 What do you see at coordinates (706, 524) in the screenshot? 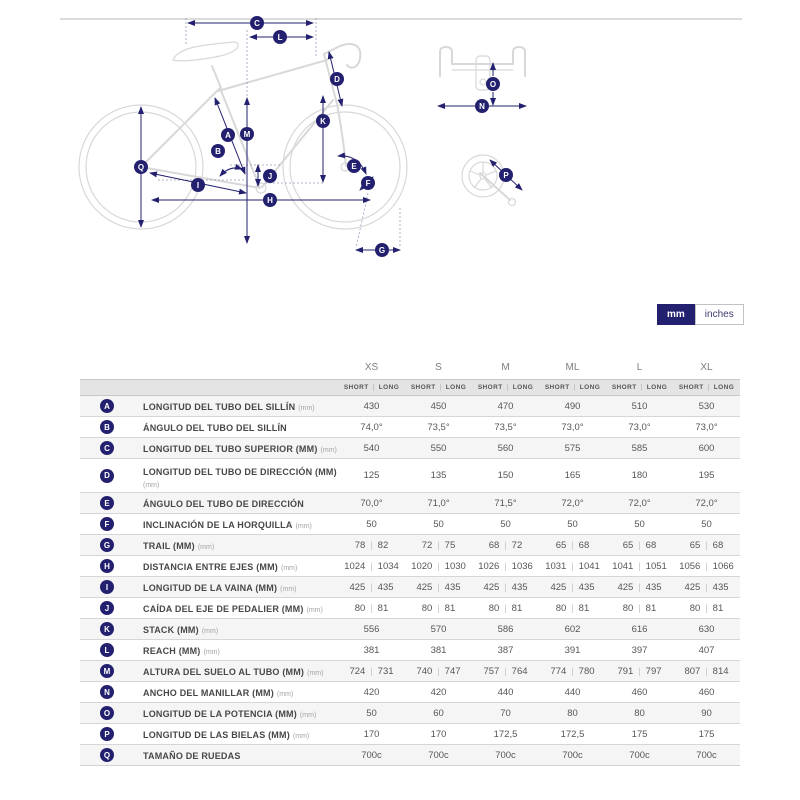
I see `cell-F-XL: 50` at bounding box center [706, 524].